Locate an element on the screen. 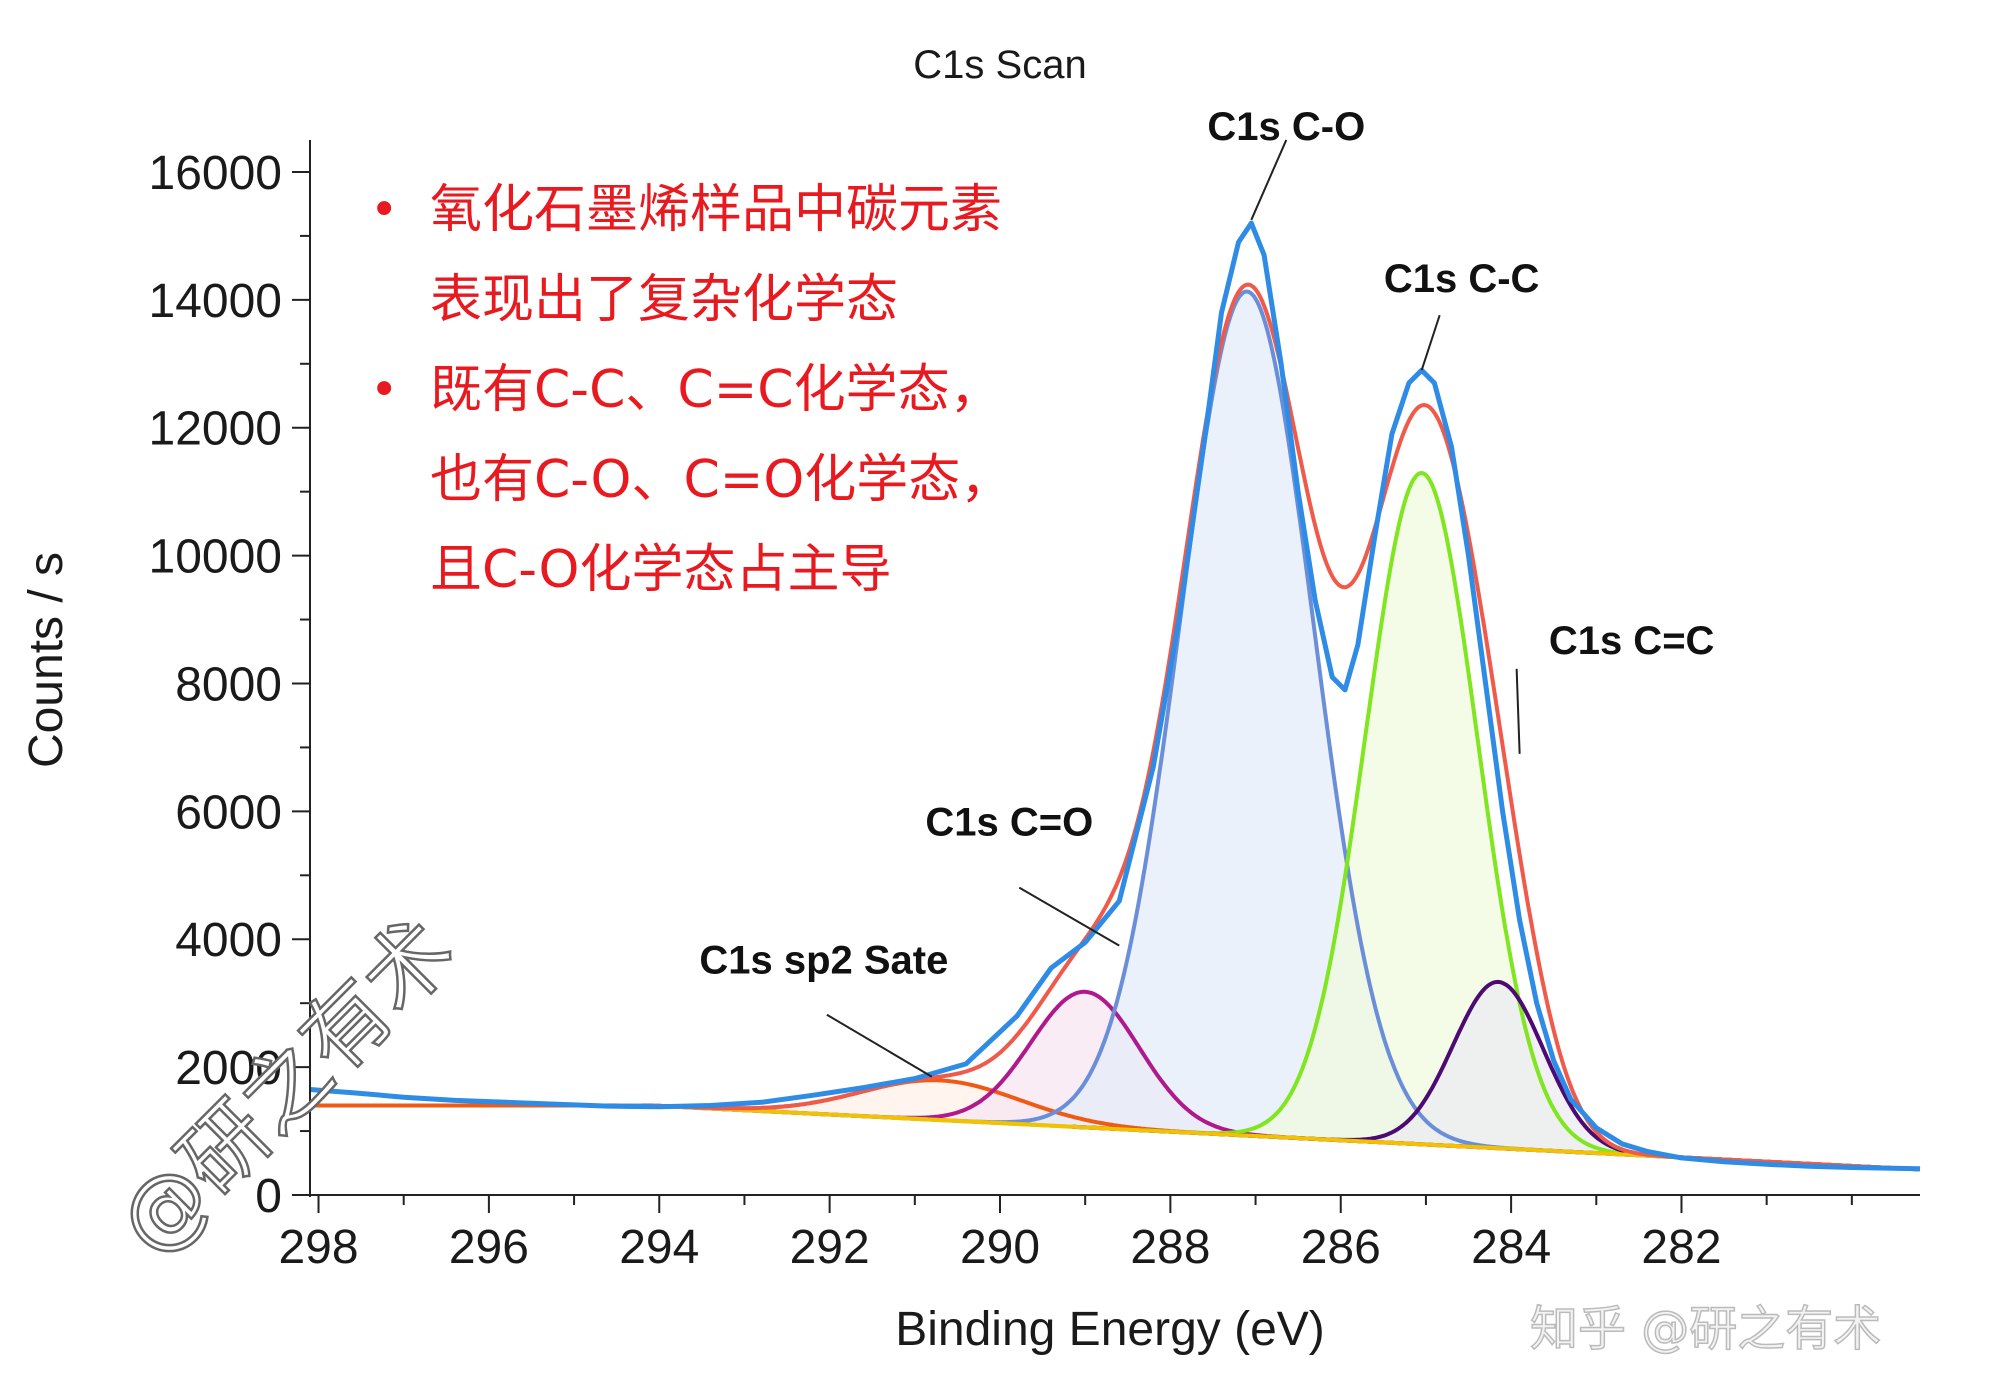 The image size is (2000, 1399). y-tick-label: 4000 is located at coordinates (228, 940).